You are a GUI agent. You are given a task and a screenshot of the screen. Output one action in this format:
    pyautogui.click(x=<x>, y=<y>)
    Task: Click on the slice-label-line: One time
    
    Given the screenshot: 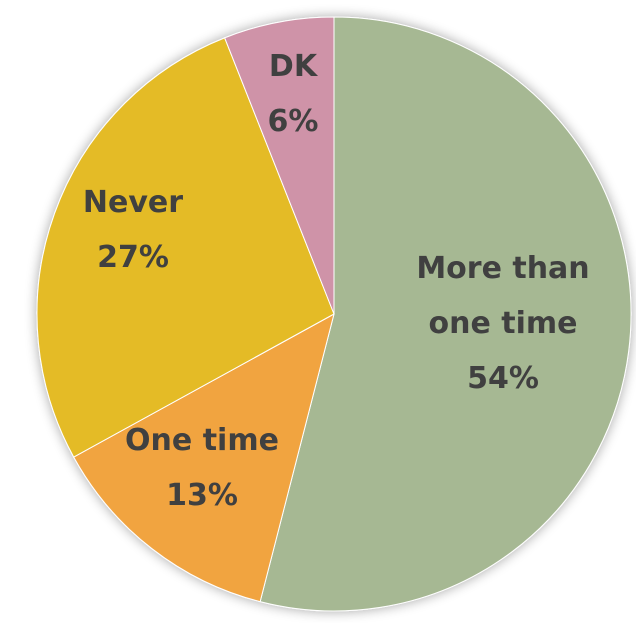 What is the action you would take?
    pyautogui.click(x=202, y=440)
    